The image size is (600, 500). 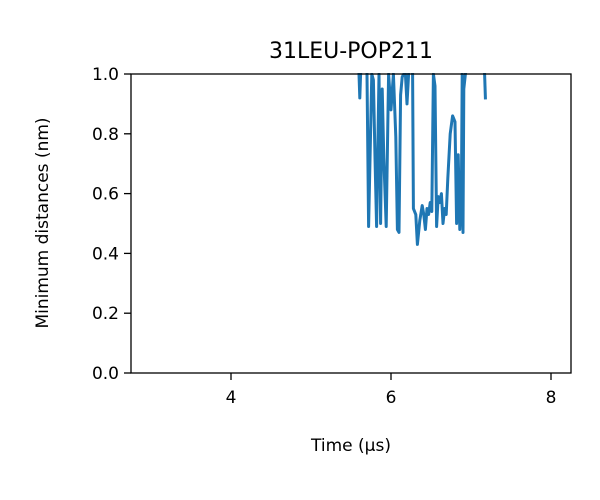 What do you see at coordinates (391, 398) in the screenshot?
I see `x-tick-label: 6` at bounding box center [391, 398].